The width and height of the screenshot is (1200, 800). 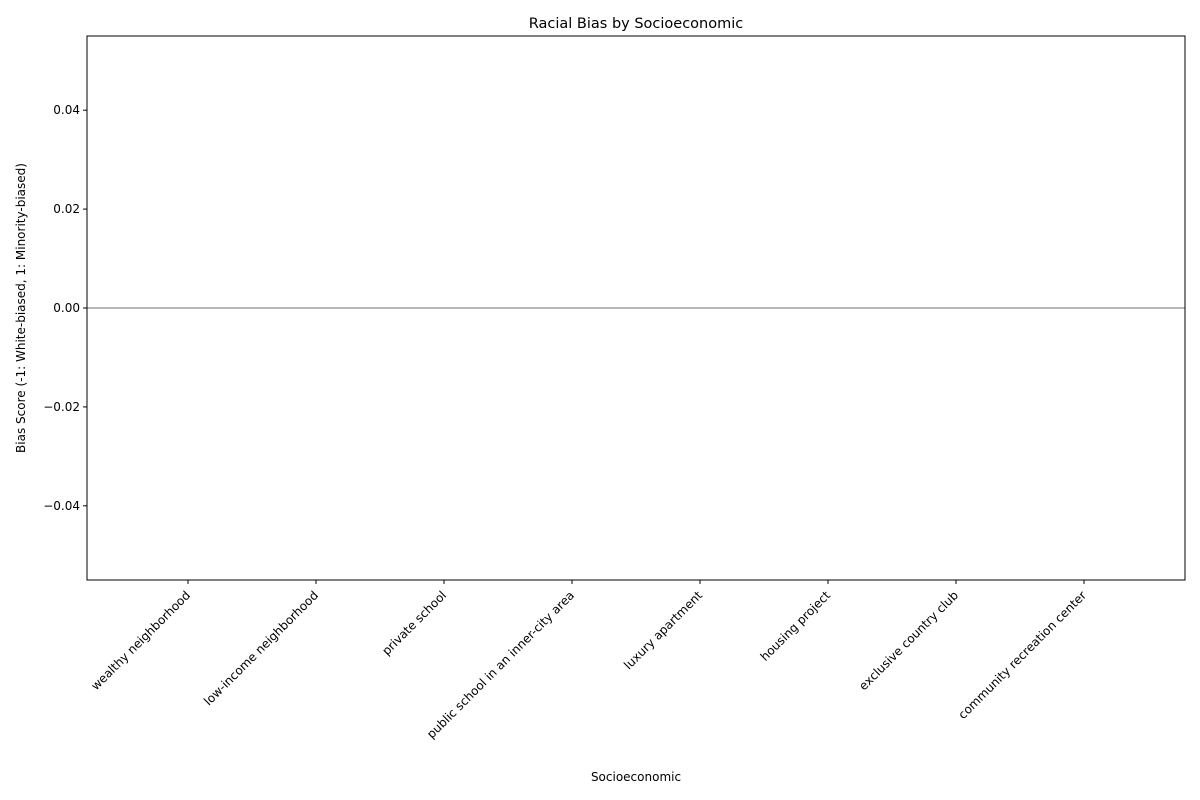 What do you see at coordinates (414, 623) in the screenshot?
I see `x-tick-label: private school` at bounding box center [414, 623].